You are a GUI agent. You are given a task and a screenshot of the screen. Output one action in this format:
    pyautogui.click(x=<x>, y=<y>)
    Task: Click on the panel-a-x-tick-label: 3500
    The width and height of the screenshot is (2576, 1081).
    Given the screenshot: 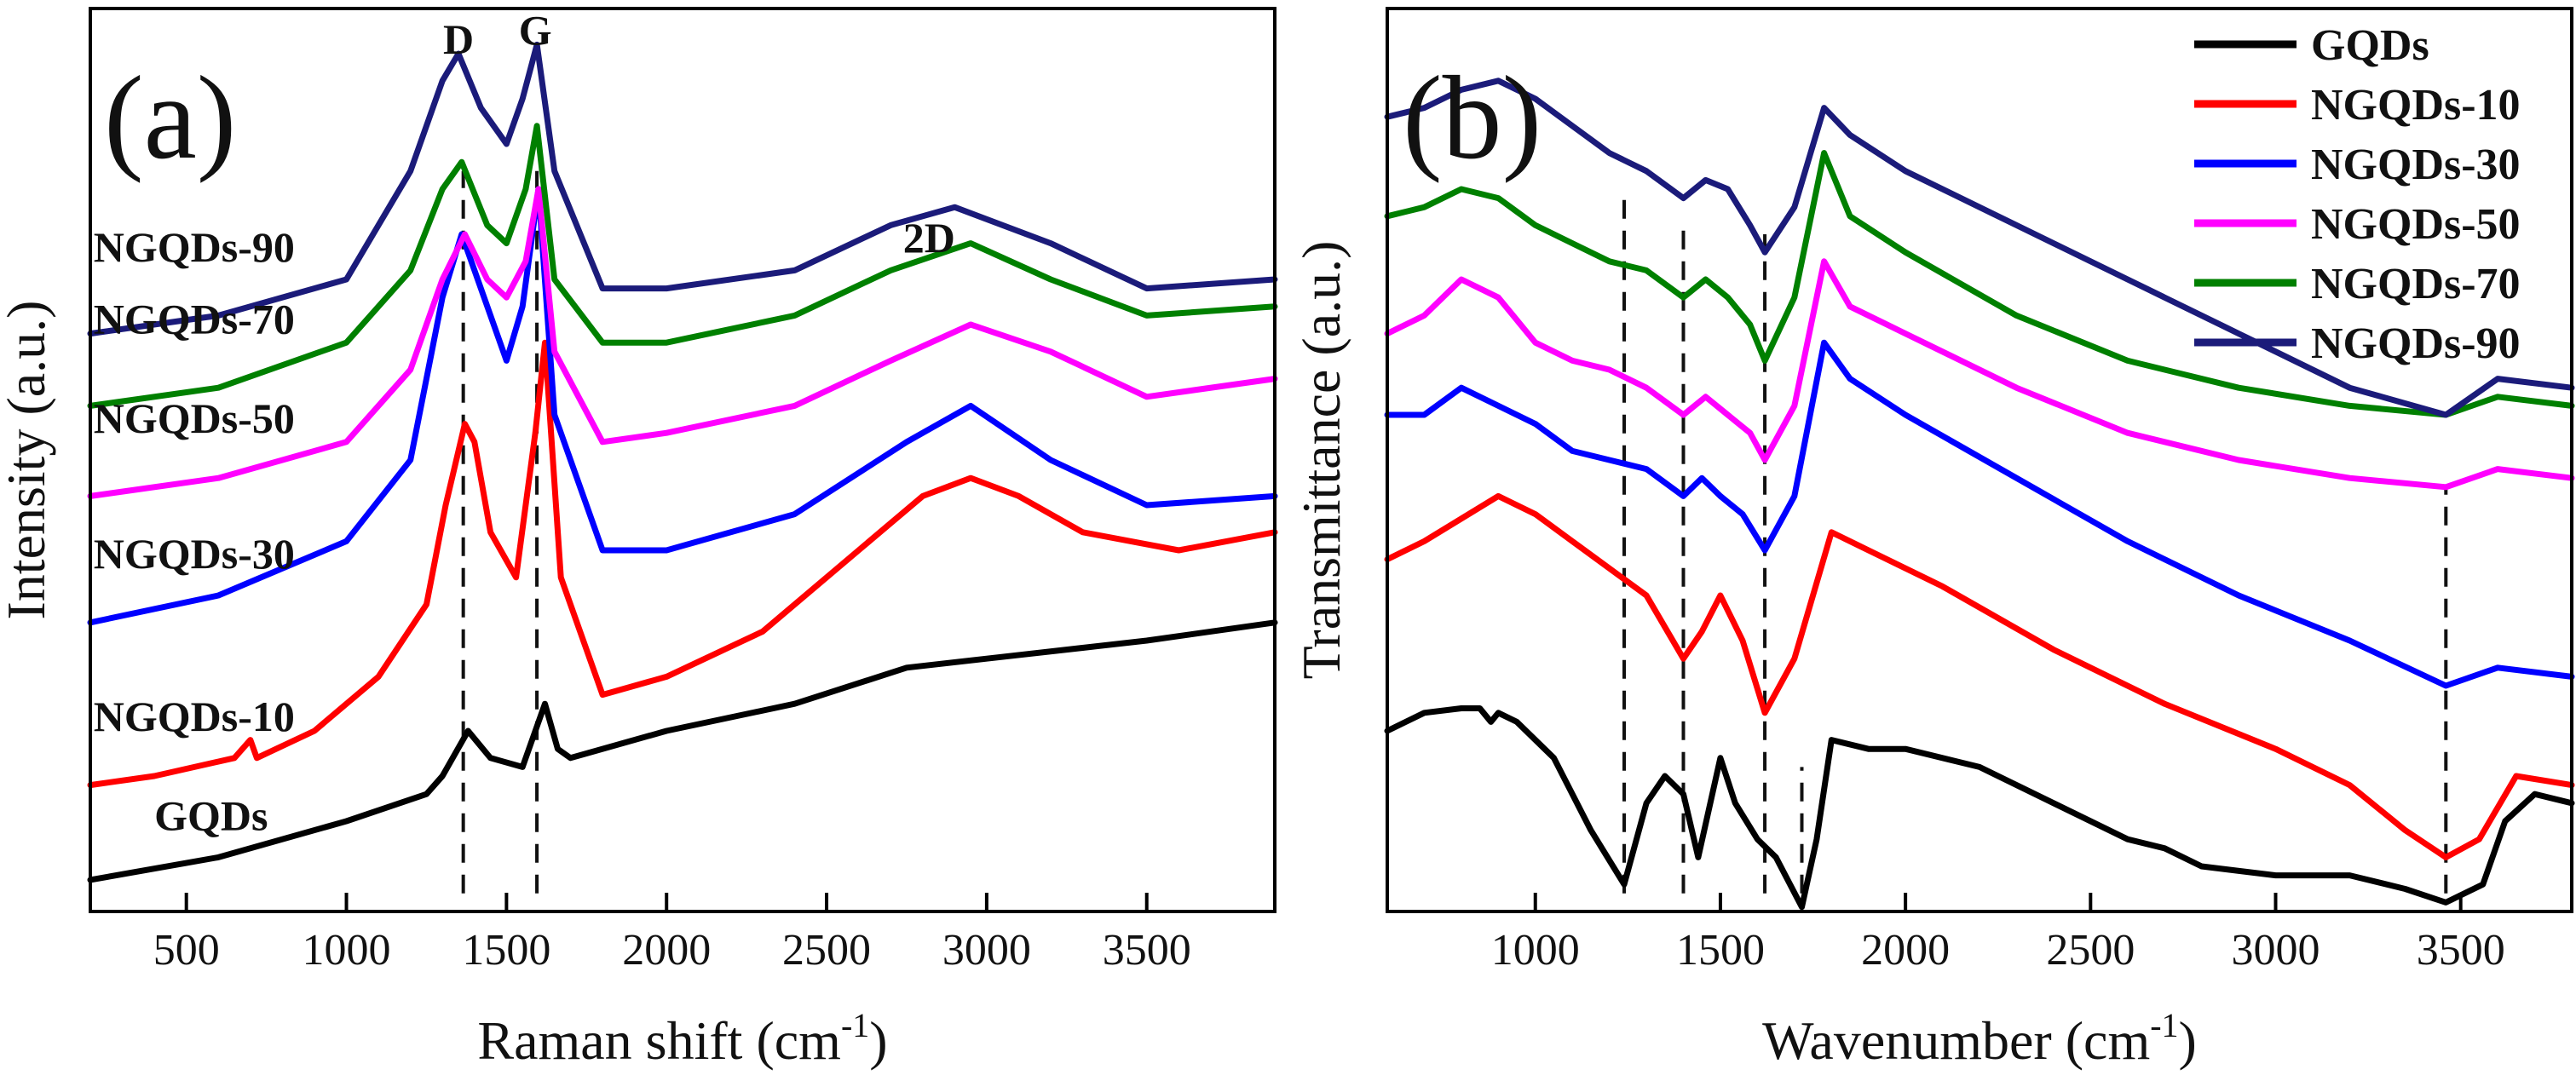 What is the action you would take?
    pyautogui.click(x=1147, y=950)
    